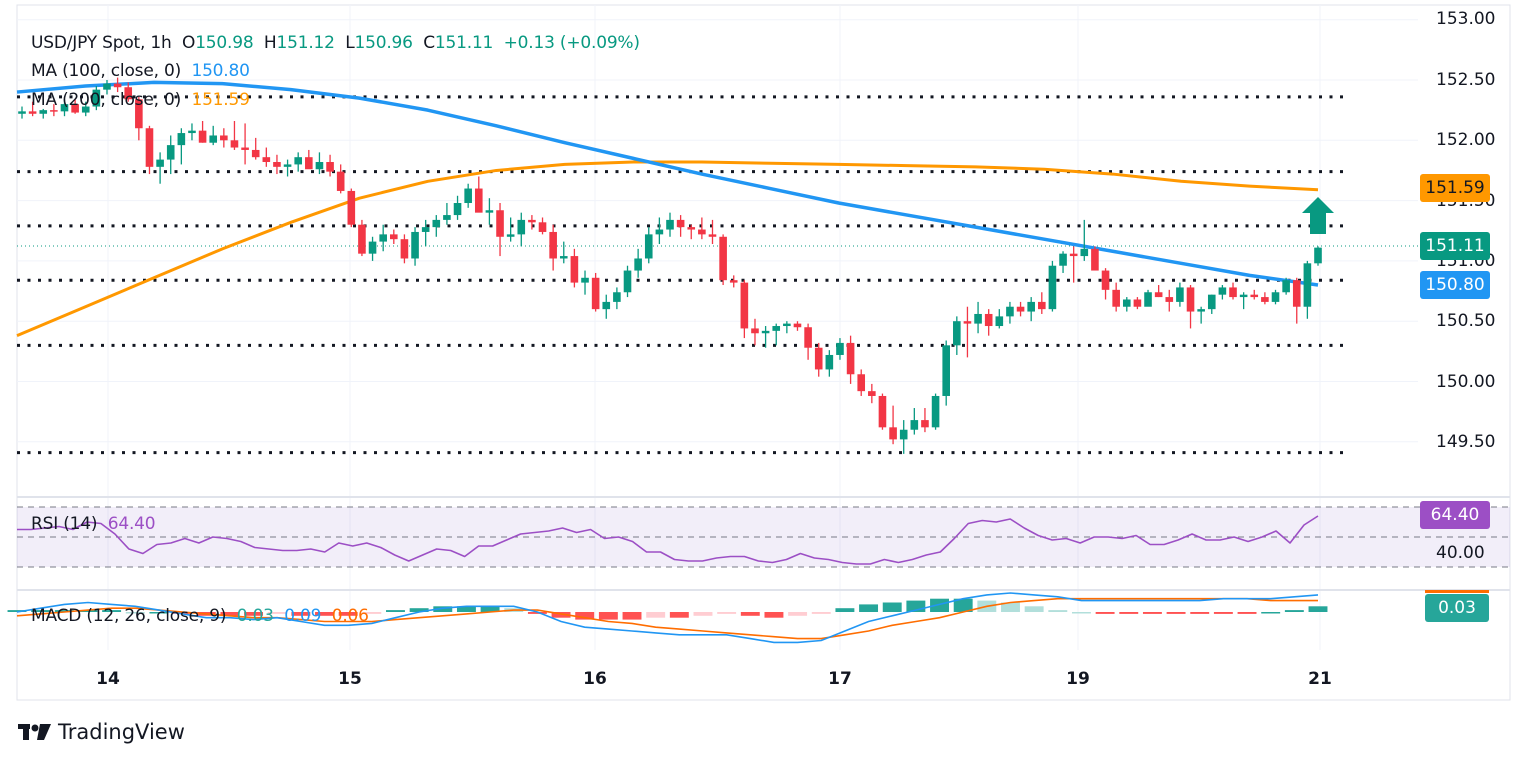 The height and width of the screenshot is (763, 1536). What do you see at coordinates (595, 679) in the screenshot?
I see `date-tick: 16` at bounding box center [595, 679].